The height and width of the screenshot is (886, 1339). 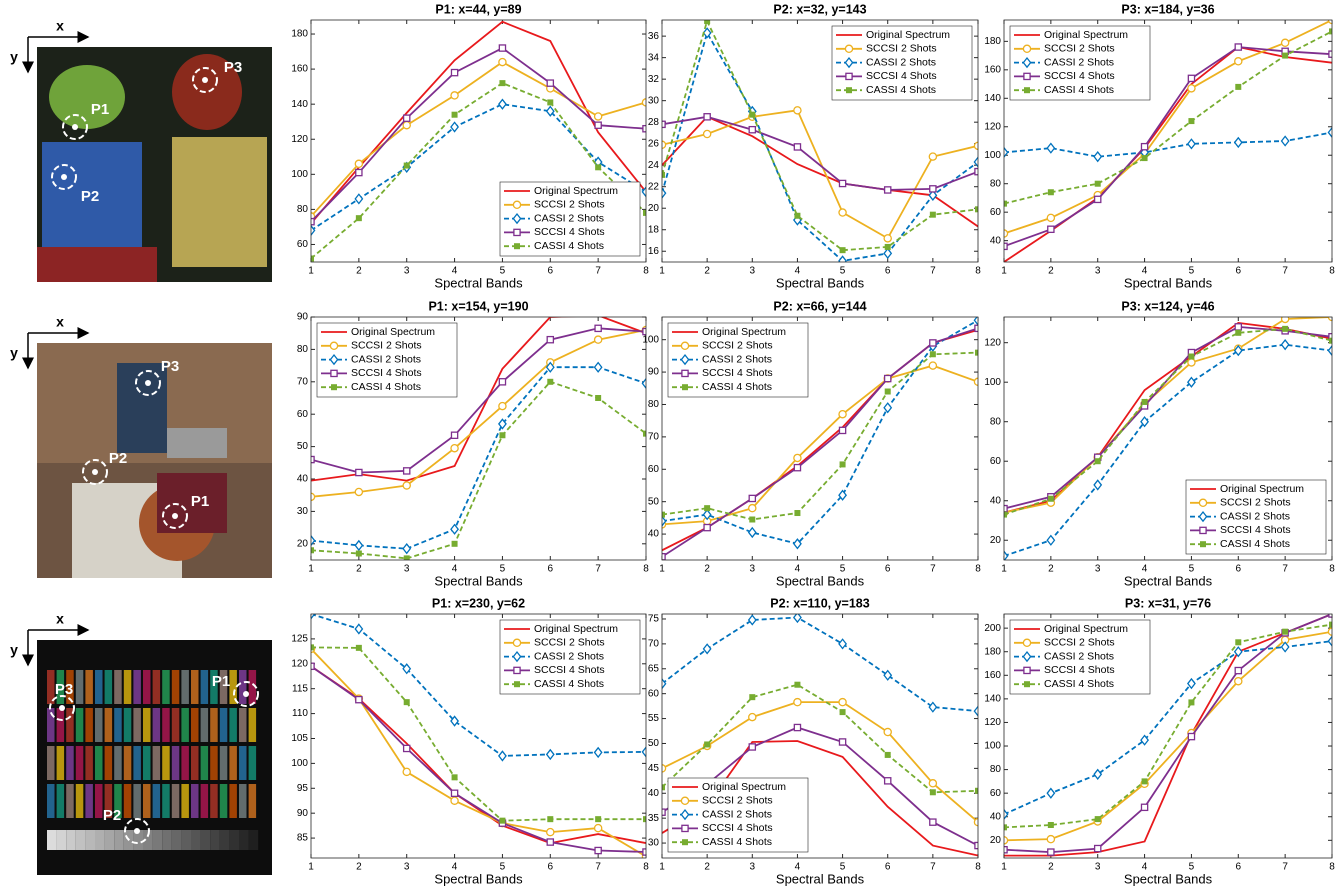 I want to click on x-axis-label: x, so click(x=60, y=619).